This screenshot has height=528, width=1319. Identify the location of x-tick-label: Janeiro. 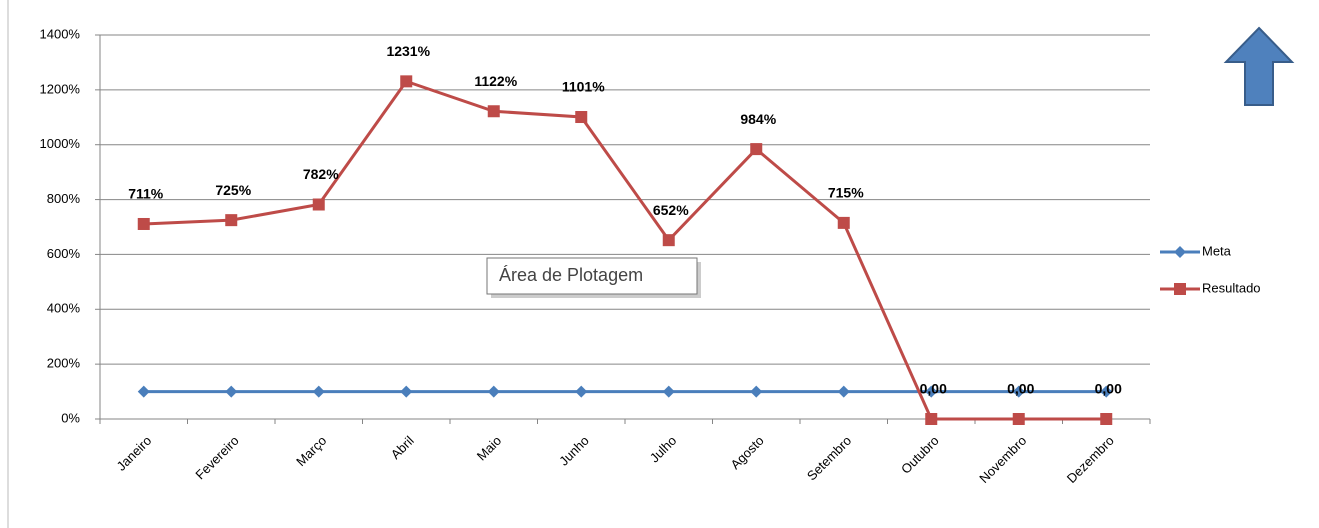
(134, 453).